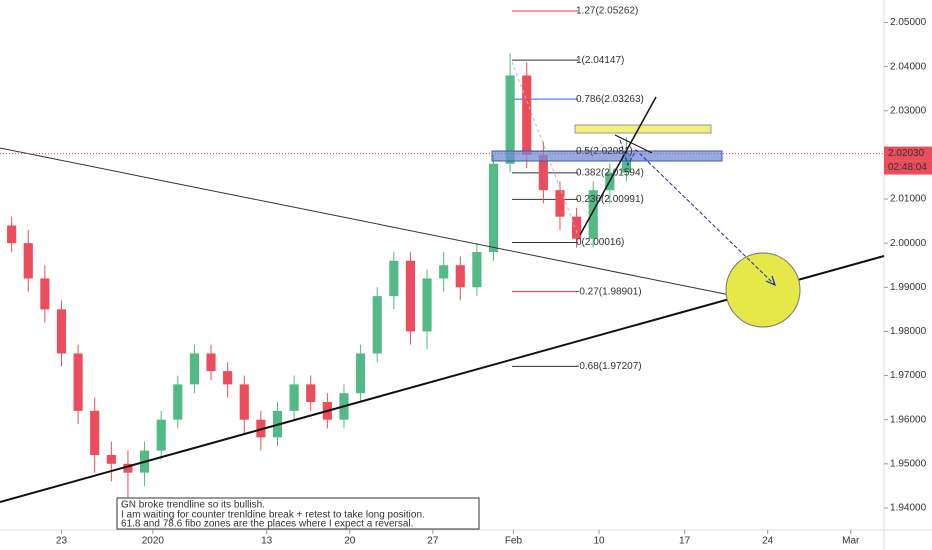 The width and height of the screenshot is (932, 550). Describe the element at coordinates (908, 331) in the screenshot. I see `y-tick-label: 1.98000` at that location.